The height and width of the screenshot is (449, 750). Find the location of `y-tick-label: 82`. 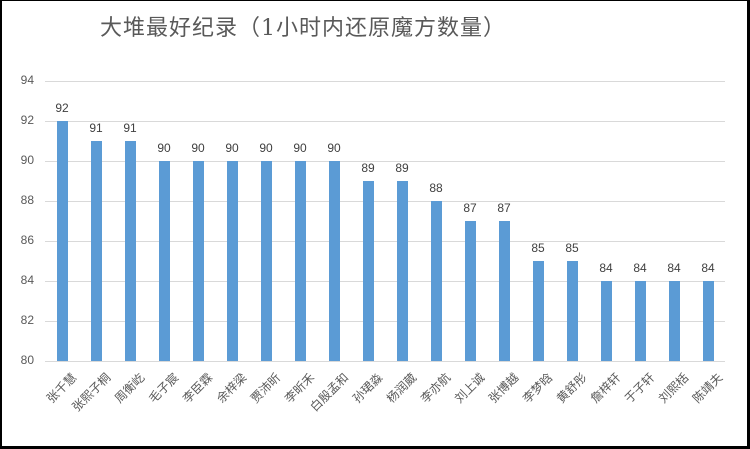

y-tick-label: 82 is located at coordinates (27, 320).